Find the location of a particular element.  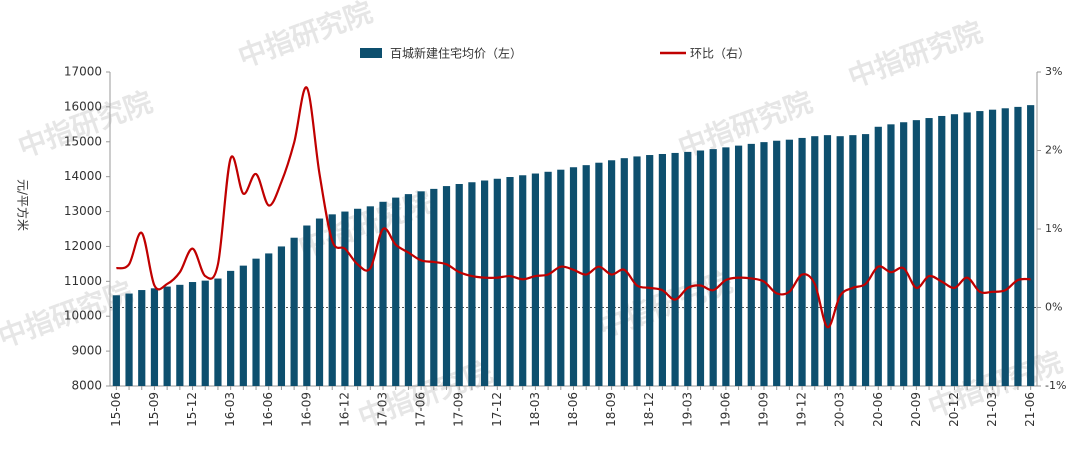

x-tick-label: 21-03 is located at coordinates (992, 409).